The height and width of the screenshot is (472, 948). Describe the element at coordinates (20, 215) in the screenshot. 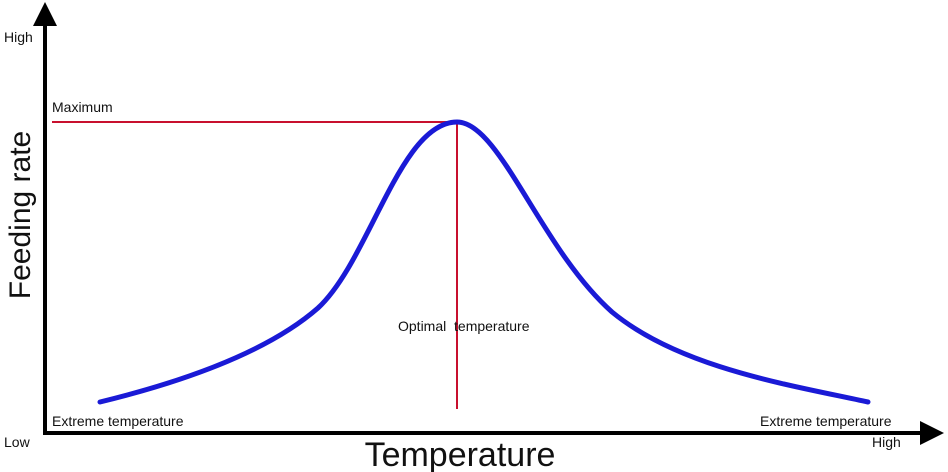

I see `y-axis-title: Feeding rate` at that location.